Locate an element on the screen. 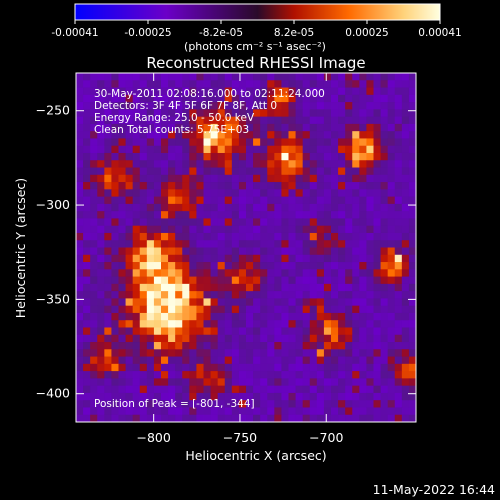  y-axis-label: Heliocentric Y (arcsec) is located at coordinates (20, 248).